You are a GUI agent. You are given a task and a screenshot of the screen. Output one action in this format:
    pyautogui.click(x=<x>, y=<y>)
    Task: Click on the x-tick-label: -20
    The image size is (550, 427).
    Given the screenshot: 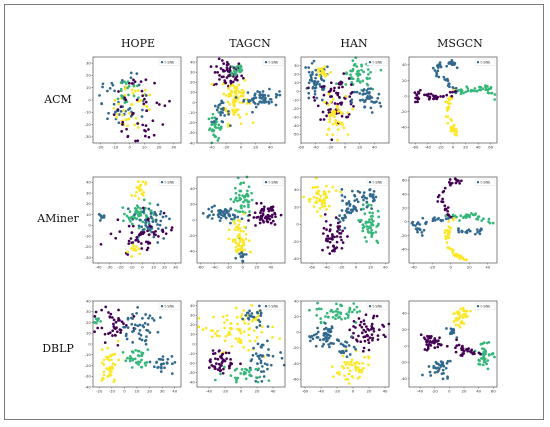 What is the action you would take?
    pyautogui.click(x=120, y=267)
    